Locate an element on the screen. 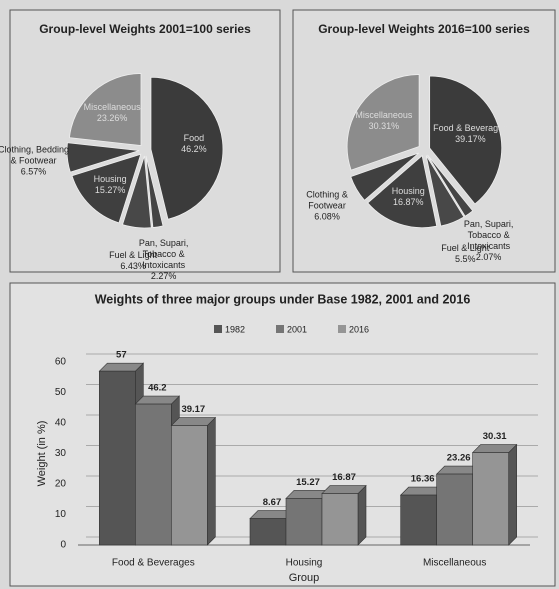 This screenshot has height=589, width=559. slice-label: Miscellaneous 30.31% is located at coordinates (384, 121).